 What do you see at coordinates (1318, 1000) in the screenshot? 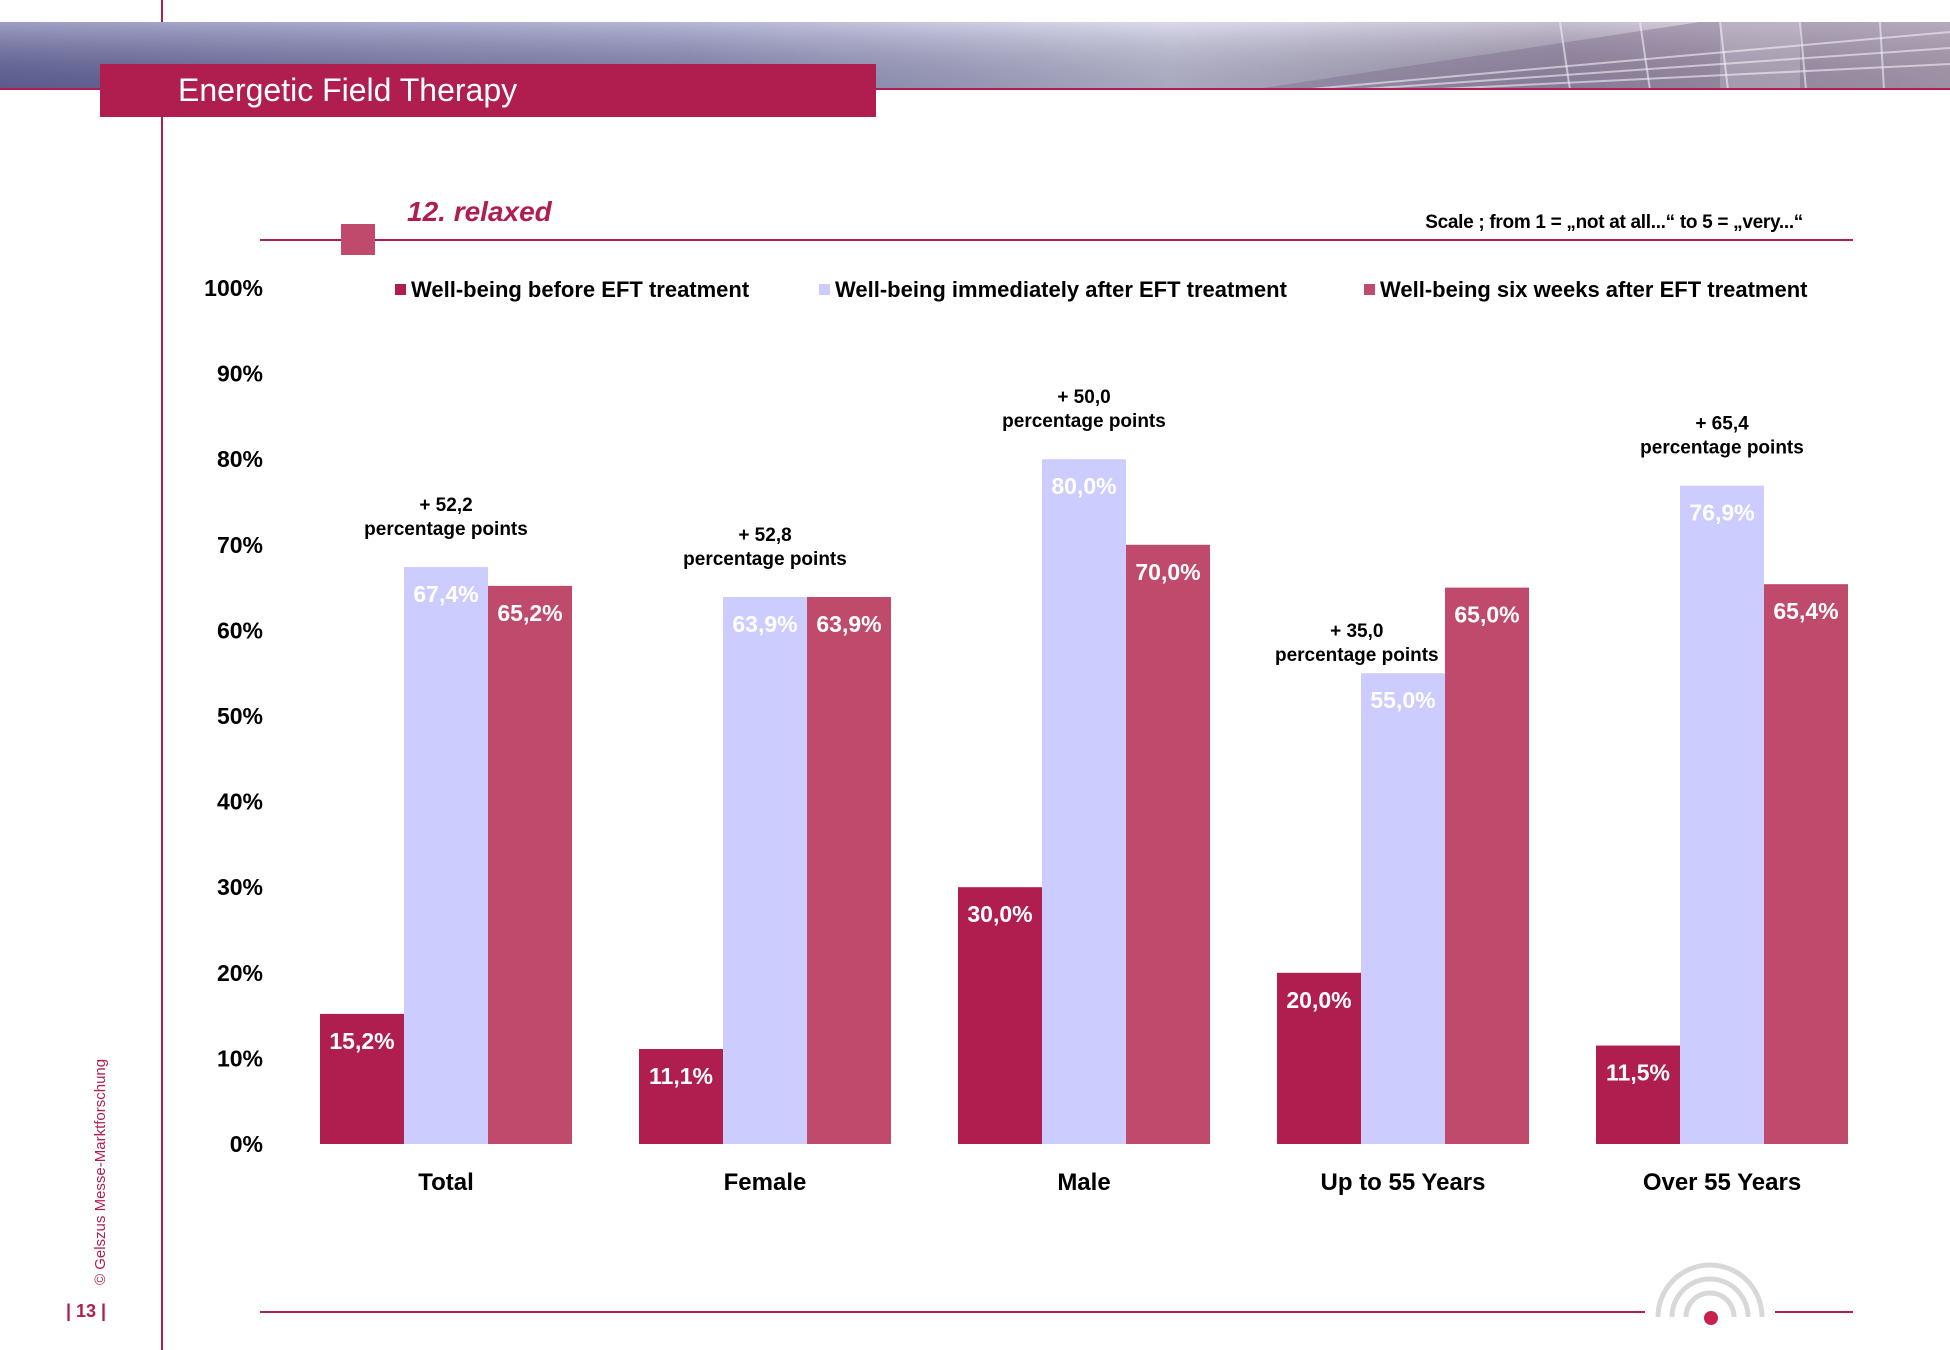
I see `bar-value-label: 20,0%` at bounding box center [1318, 1000].